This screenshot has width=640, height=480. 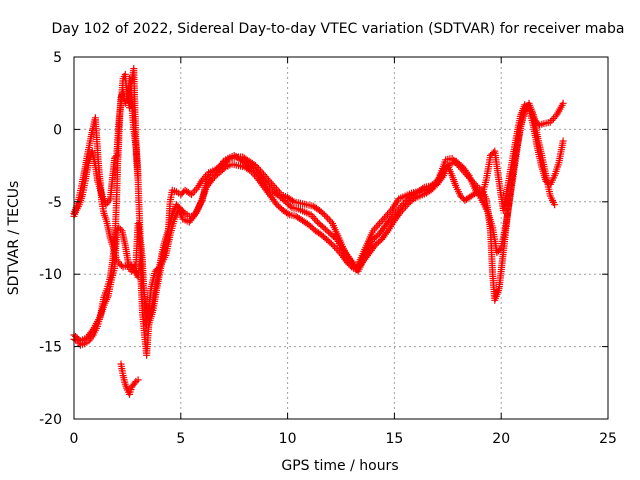 I want to click on y-tick-label: 0, so click(x=57, y=130).